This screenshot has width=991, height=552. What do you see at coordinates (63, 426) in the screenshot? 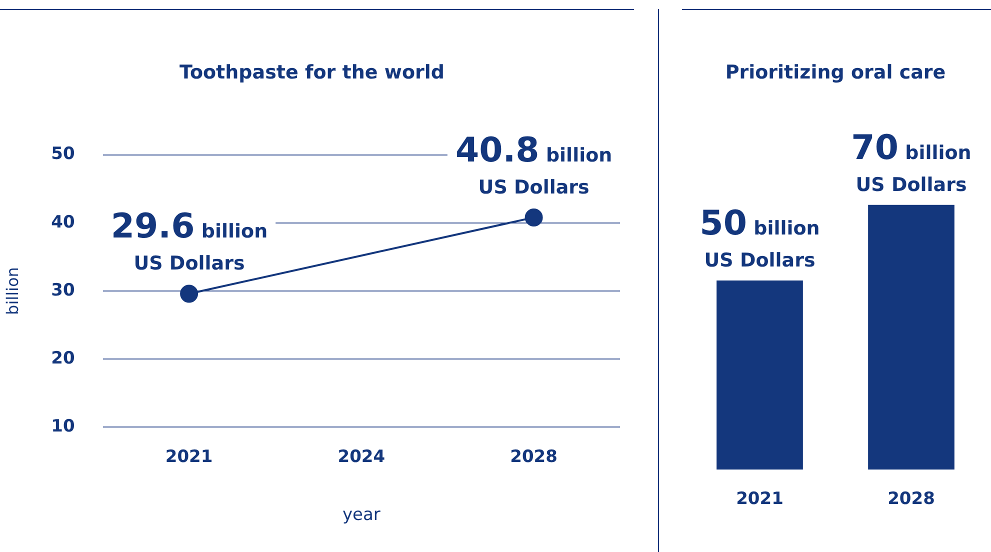
I see `y-tick-label: 10` at bounding box center [63, 426].